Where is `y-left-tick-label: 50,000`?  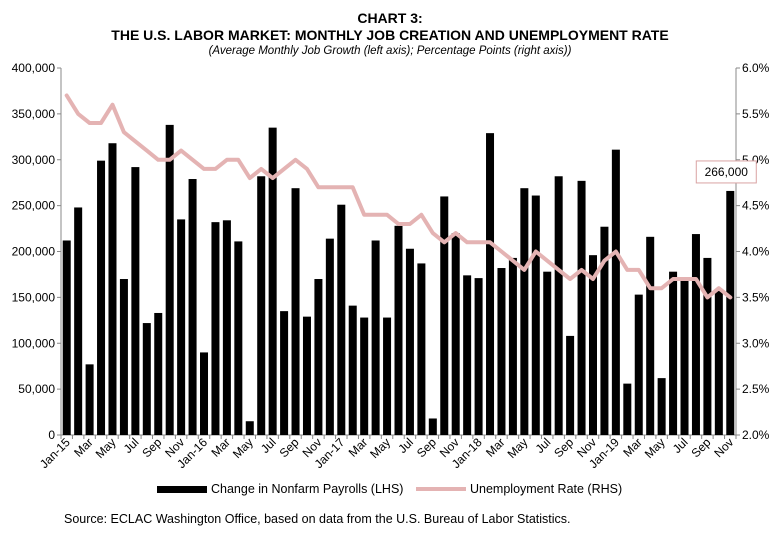
y-left-tick-label: 50,000 is located at coordinates (36, 389).